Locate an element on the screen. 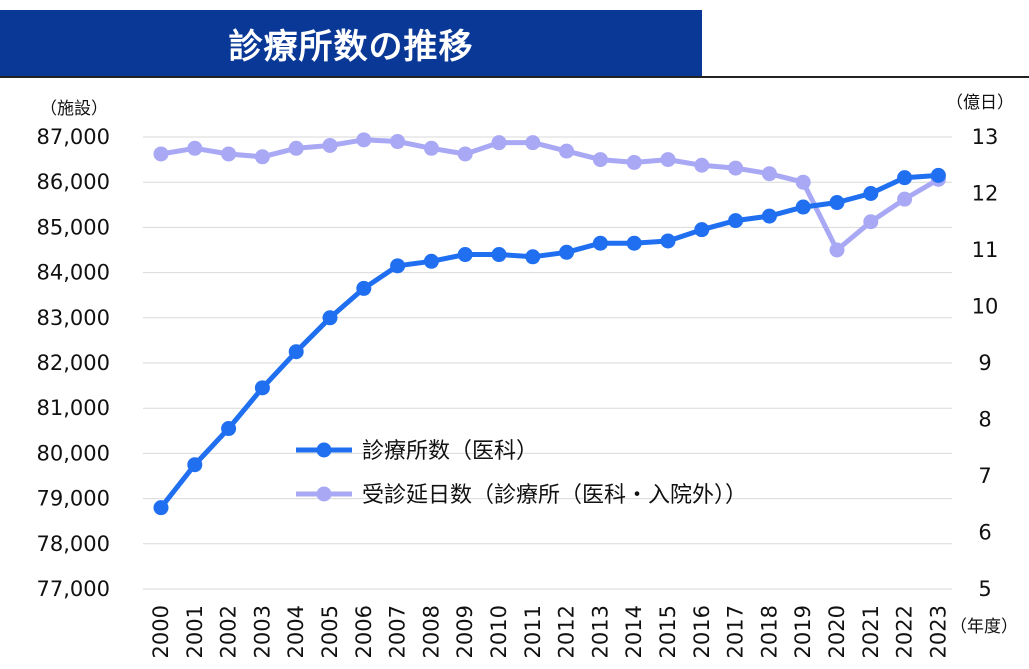 Image resolution: width=1029 pixels, height=669 pixels. x-tick-label: 2002 is located at coordinates (229, 631).